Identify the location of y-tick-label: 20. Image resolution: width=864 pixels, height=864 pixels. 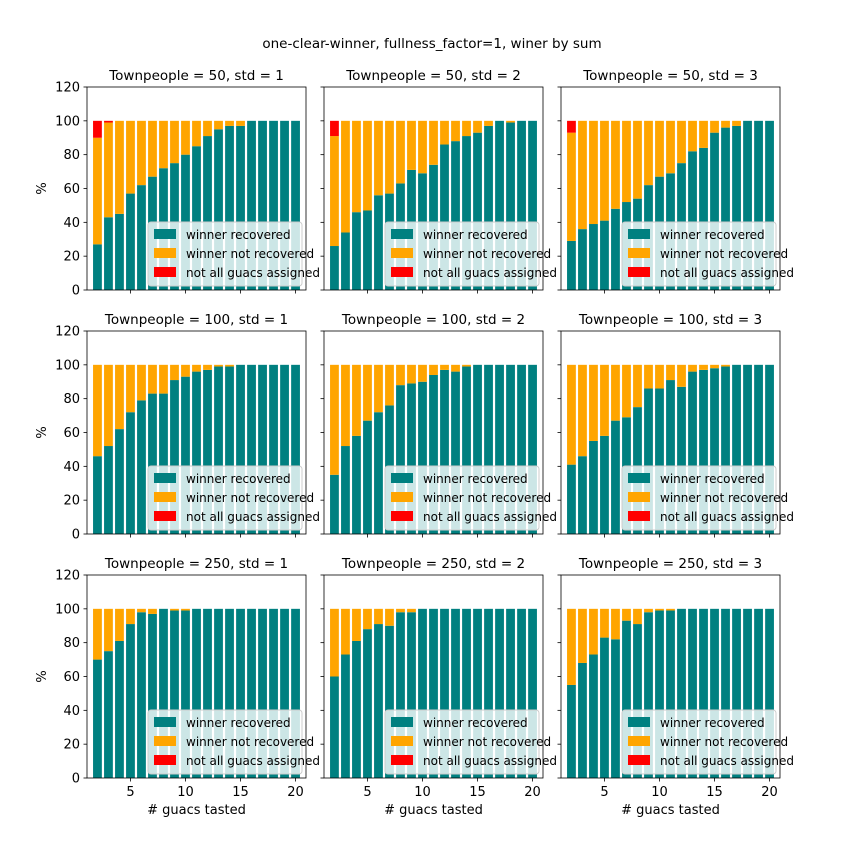
(71, 501).